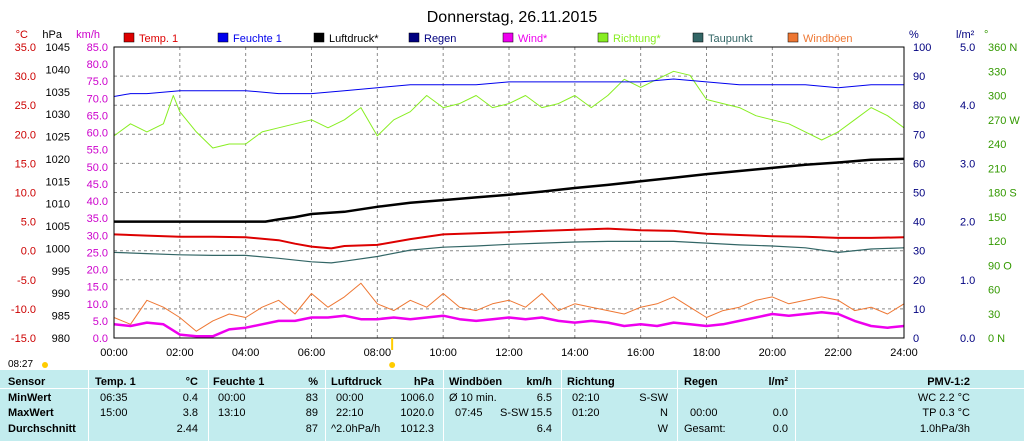 The width and height of the screenshot is (1024, 441). What do you see at coordinates (965, 35) in the screenshot?
I see `axis-unit-label: l/m²` at bounding box center [965, 35].